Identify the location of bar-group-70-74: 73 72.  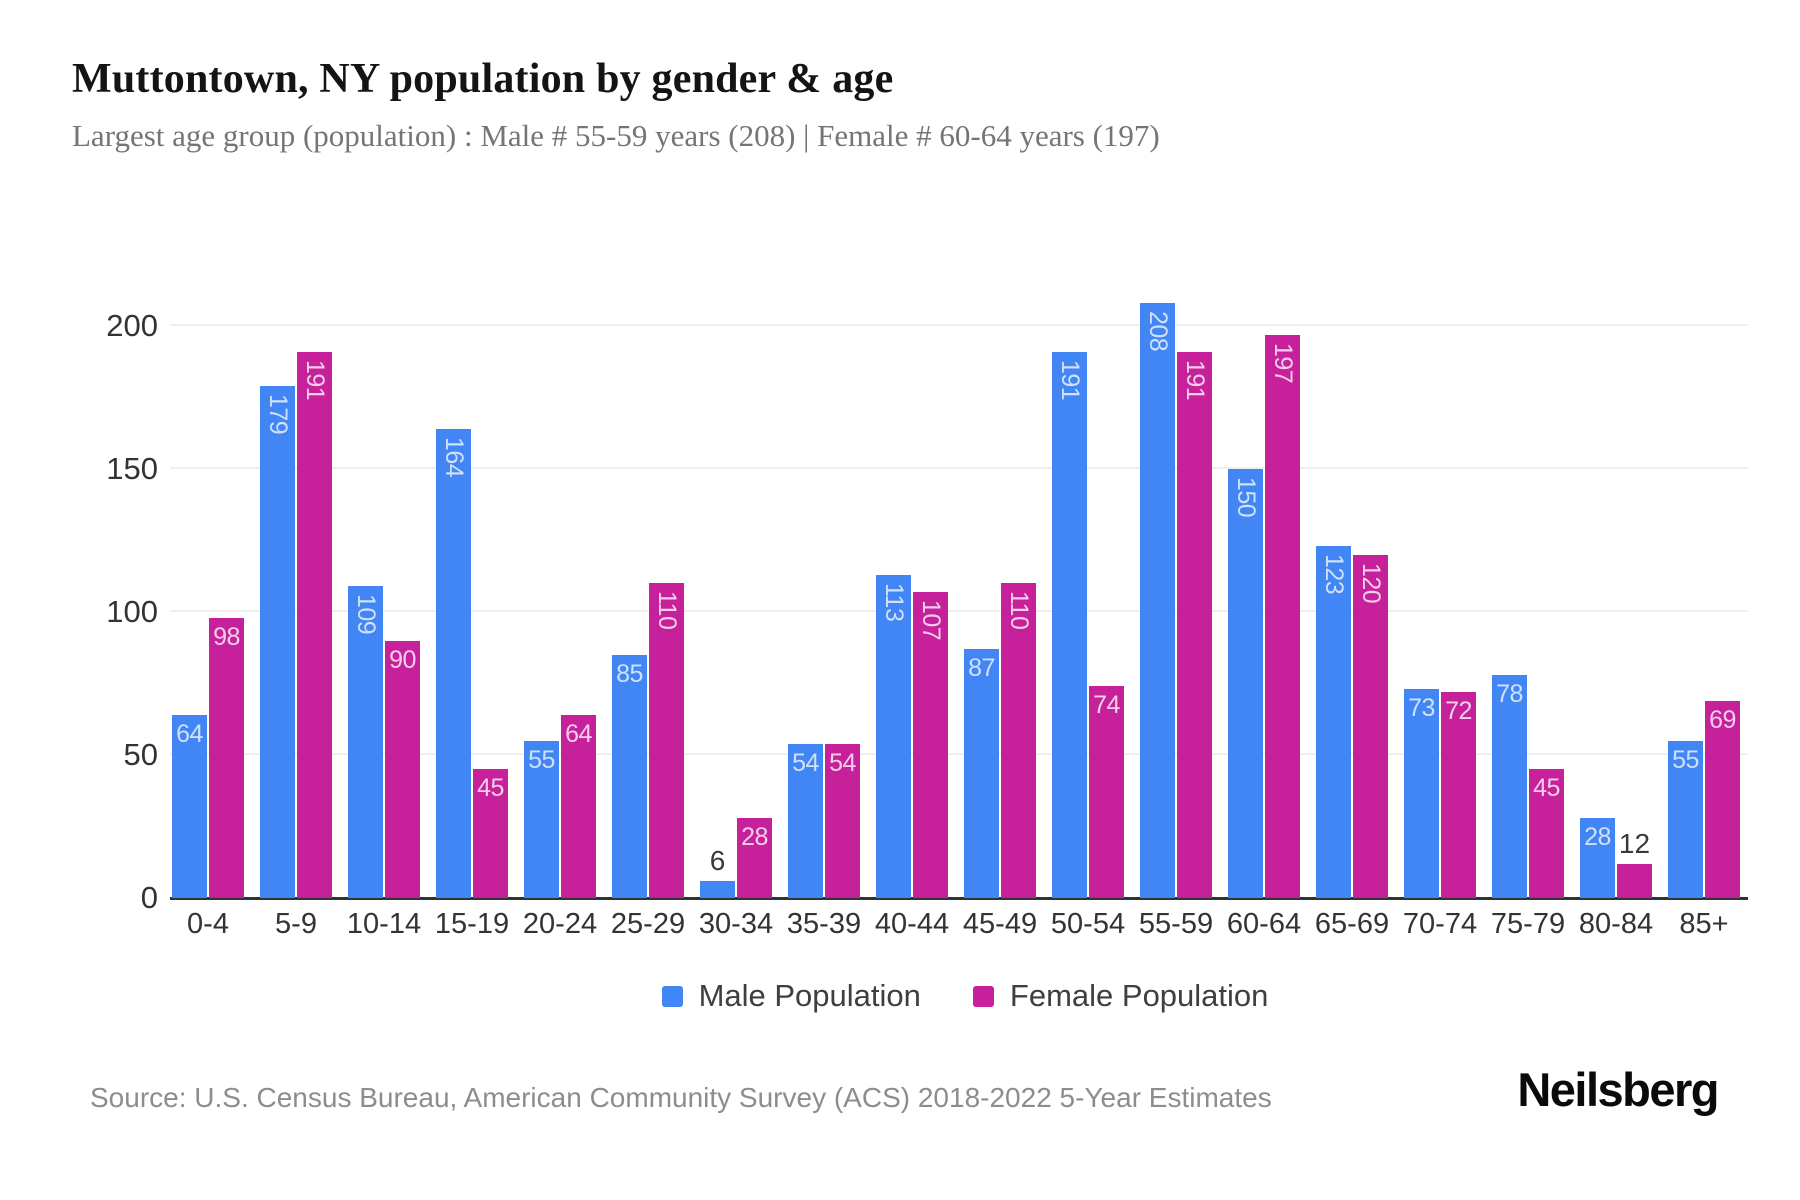
(1440, 584).